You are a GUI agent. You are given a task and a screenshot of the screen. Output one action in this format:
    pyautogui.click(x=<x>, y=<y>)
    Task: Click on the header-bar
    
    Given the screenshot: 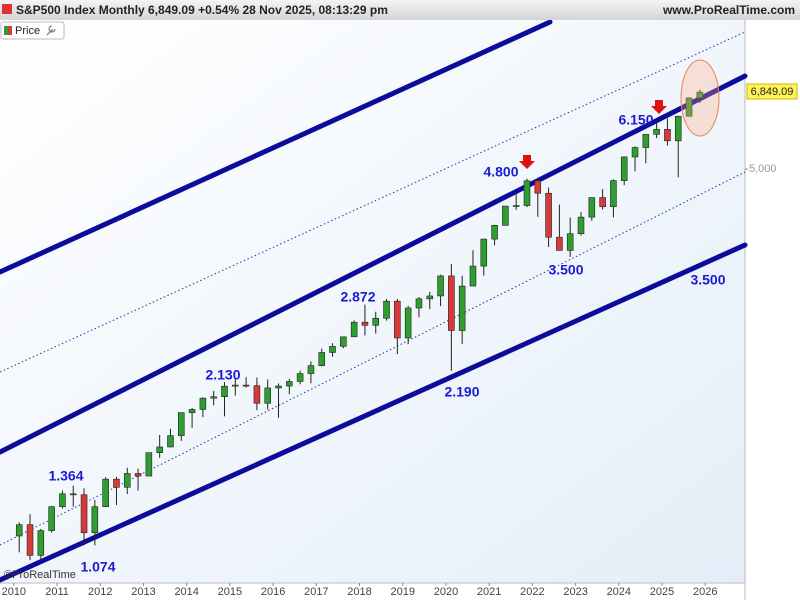 What is the action you would take?
    pyautogui.click(x=400, y=10)
    